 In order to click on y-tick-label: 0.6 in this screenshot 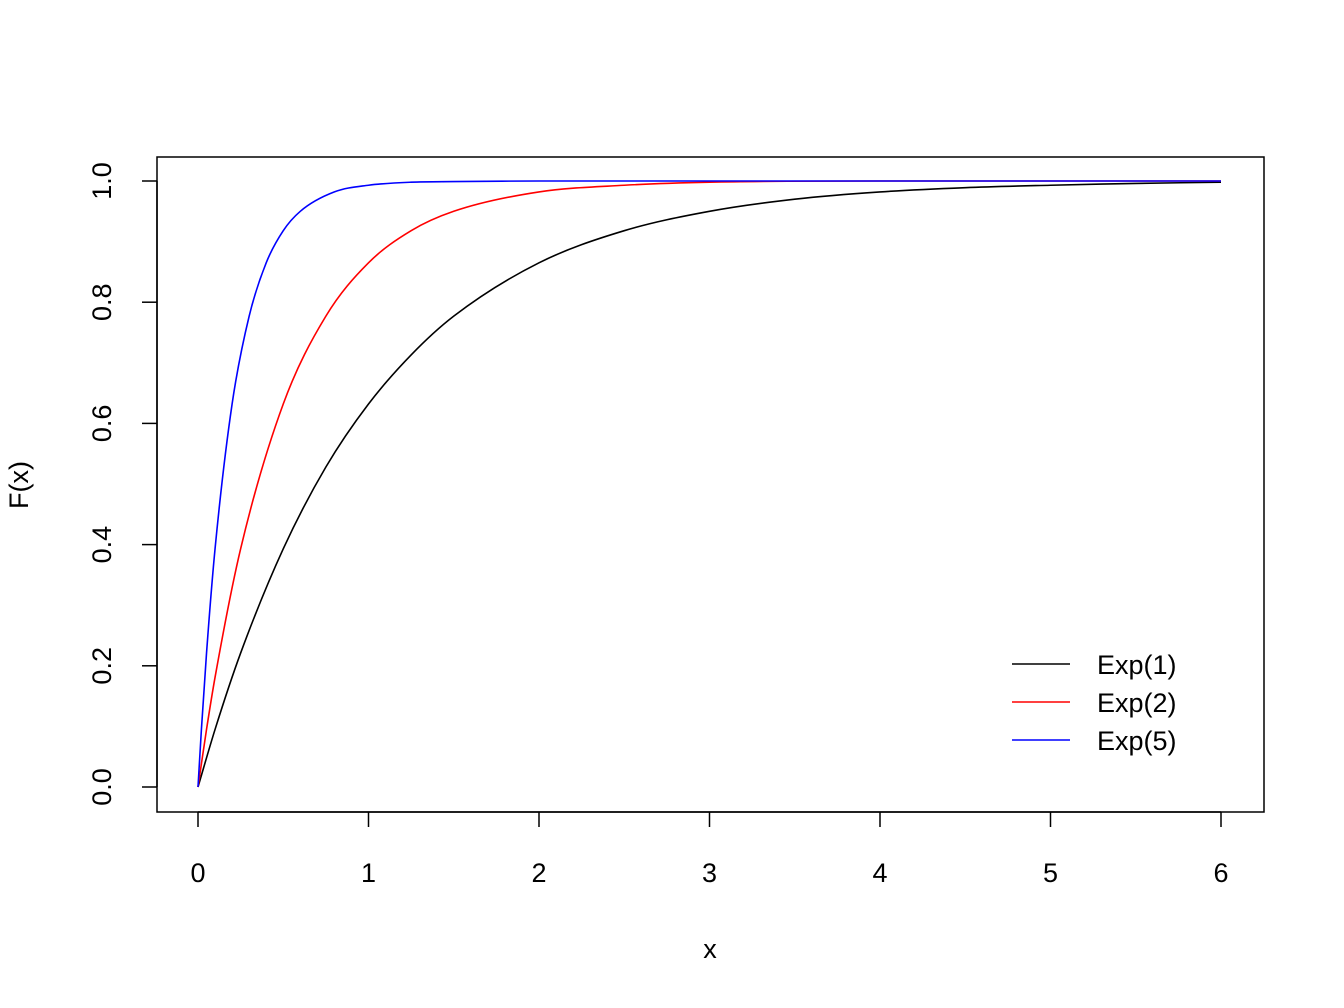, I will do `click(102, 424)`.